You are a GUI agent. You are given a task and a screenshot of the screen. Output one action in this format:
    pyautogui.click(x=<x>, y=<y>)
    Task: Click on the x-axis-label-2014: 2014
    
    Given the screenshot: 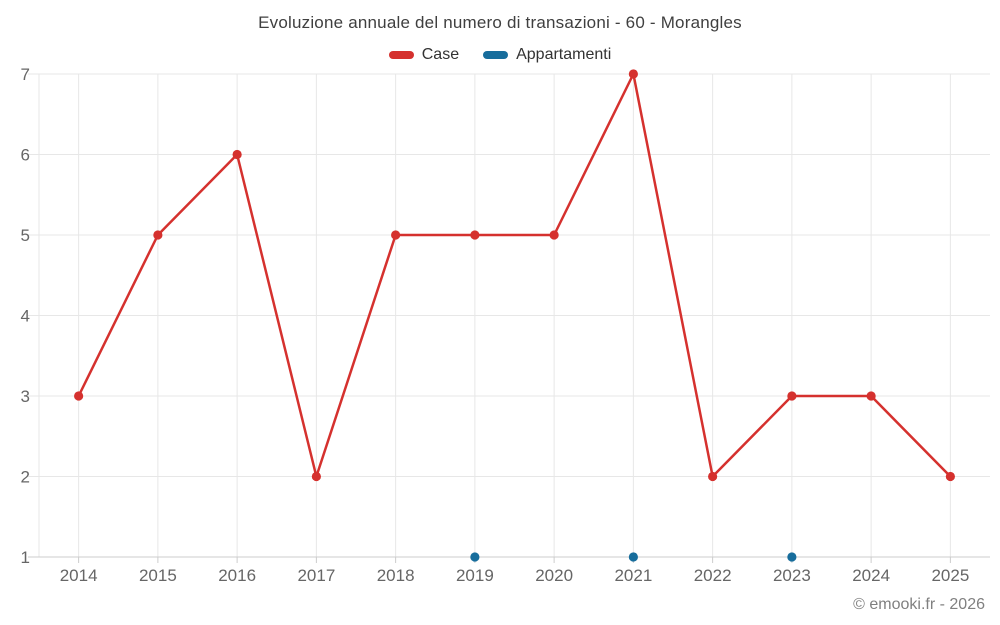 What is the action you would take?
    pyautogui.click(x=79, y=575)
    